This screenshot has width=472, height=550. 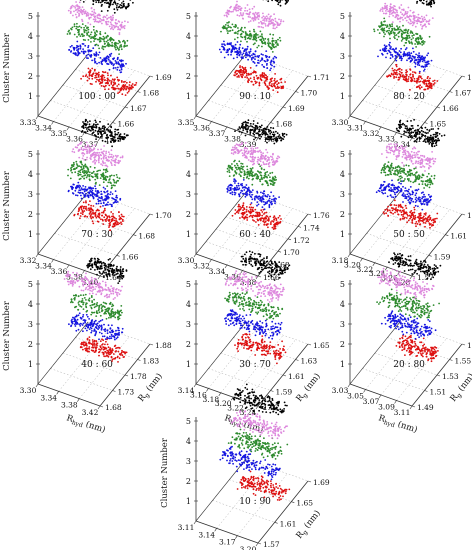 What do you see at coordinates (226, 128) in the screenshot?
I see `x-tick` at bounding box center [226, 128].